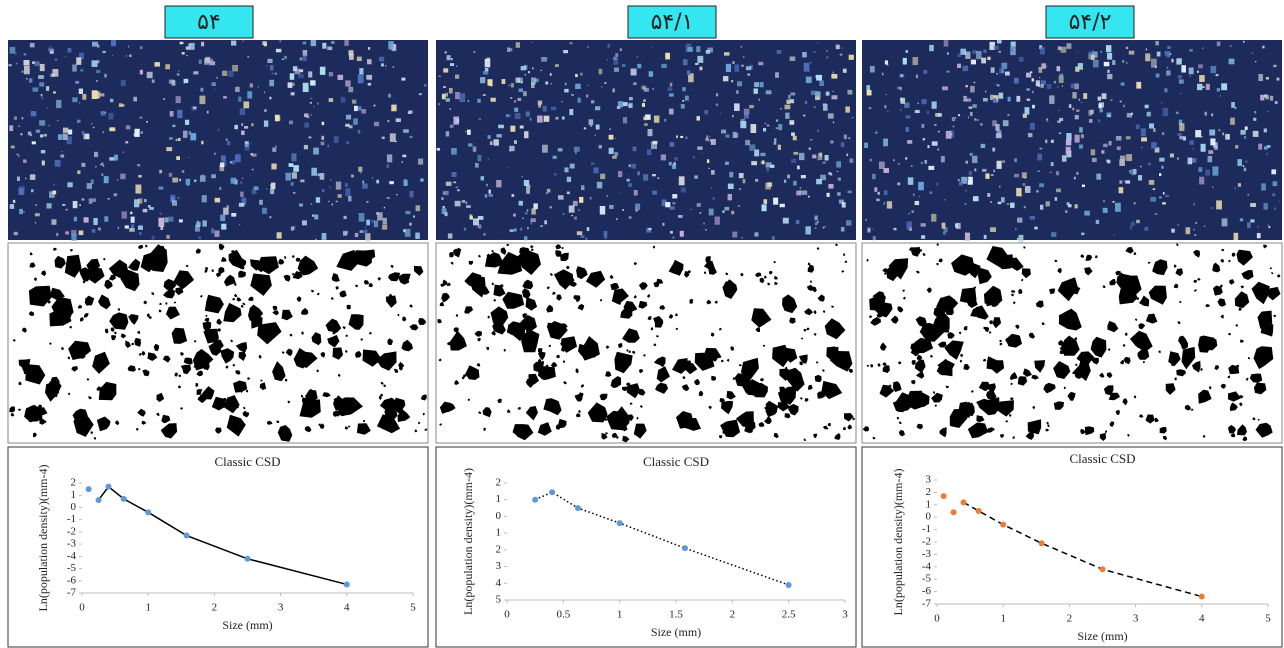  I want to click on point, so click(535, 499).